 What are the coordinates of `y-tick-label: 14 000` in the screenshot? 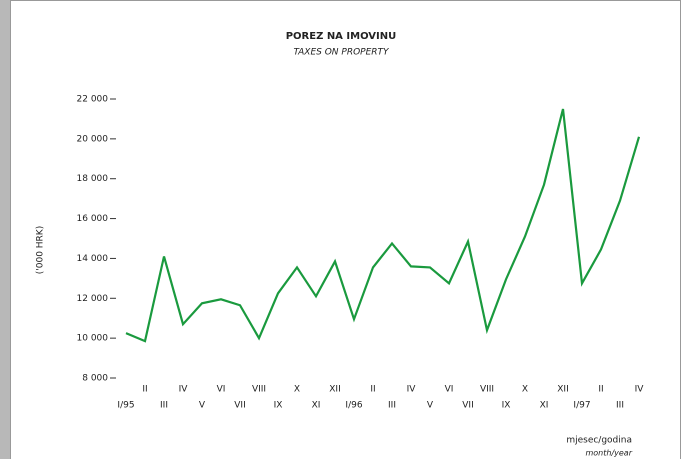 It's located at (93, 259).